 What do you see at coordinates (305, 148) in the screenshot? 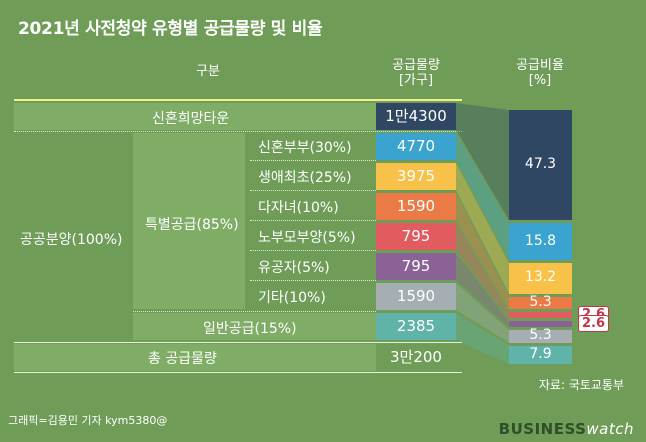
I see `label-special-newlywed: 신혼부부(30%)` at bounding box center [305, 148].